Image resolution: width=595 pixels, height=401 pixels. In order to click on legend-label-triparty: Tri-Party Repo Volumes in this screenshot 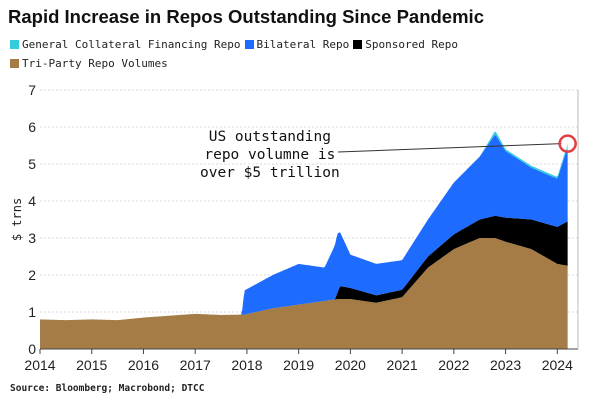, I will do `click(95, 63)`.